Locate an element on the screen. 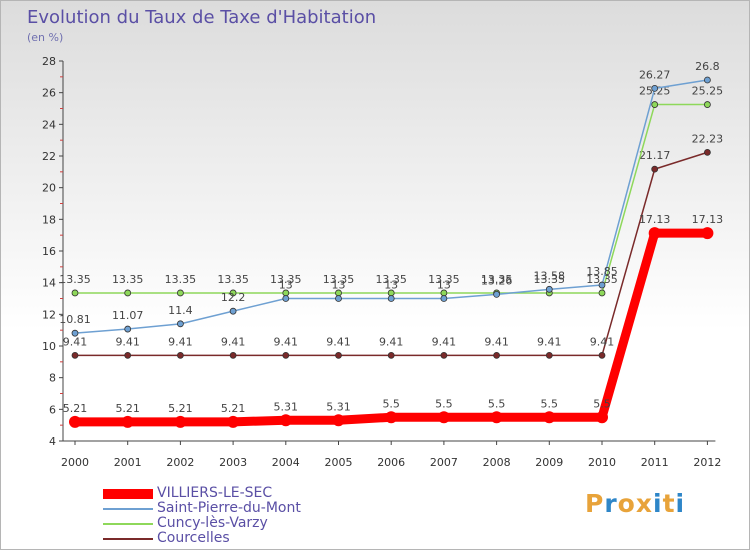  x-tick-label: 2006 is located at coordinates (391, 462).